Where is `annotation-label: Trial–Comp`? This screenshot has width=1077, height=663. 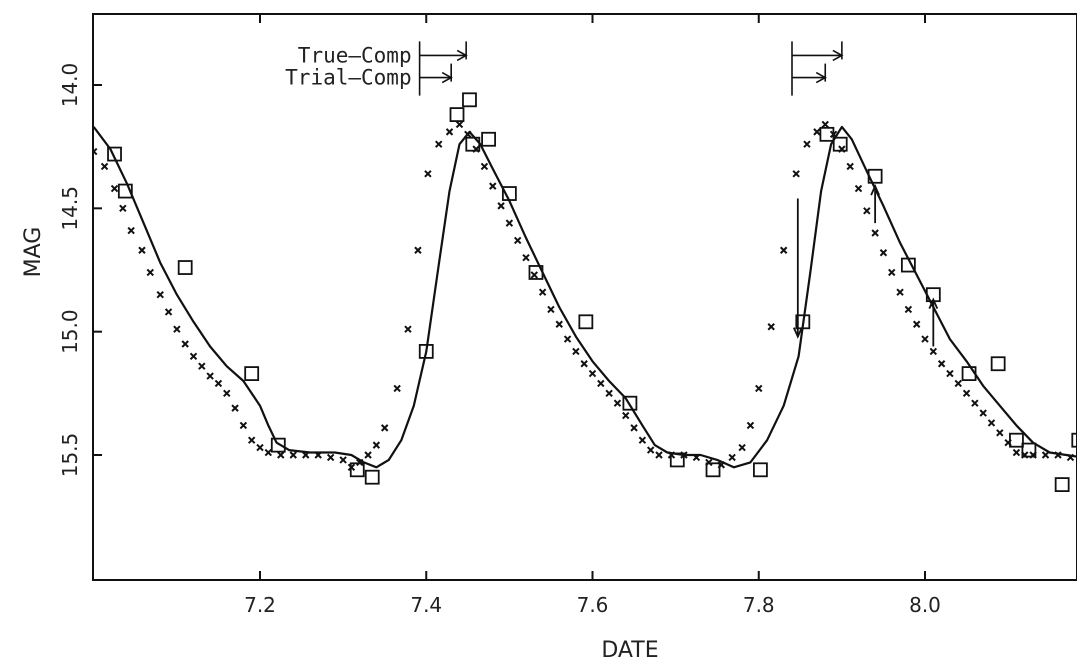 annotation-label: Trial–Comp is located at coordinates (348, 78).